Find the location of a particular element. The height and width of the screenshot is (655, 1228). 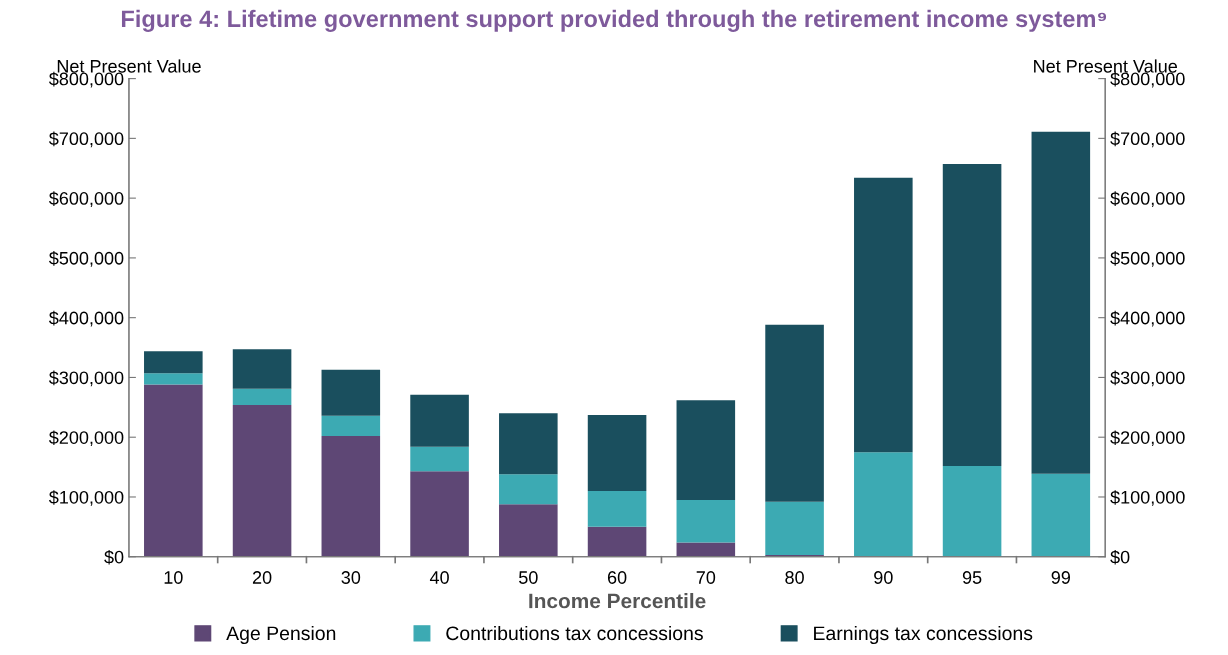

x-tick-label: 90 is located at coordinates (883, 577).